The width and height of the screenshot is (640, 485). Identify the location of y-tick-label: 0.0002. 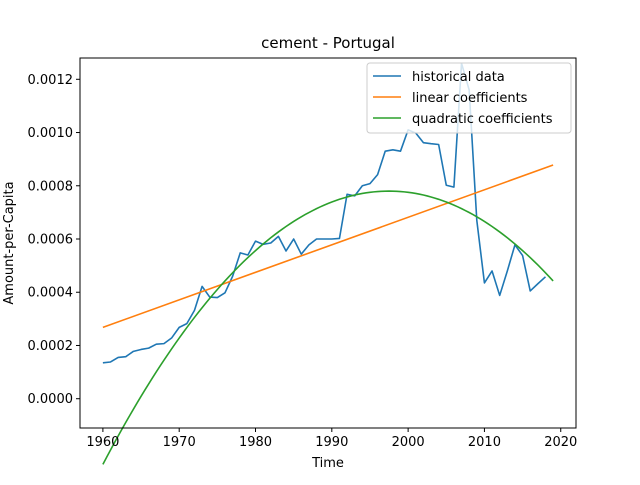
(51, 346).